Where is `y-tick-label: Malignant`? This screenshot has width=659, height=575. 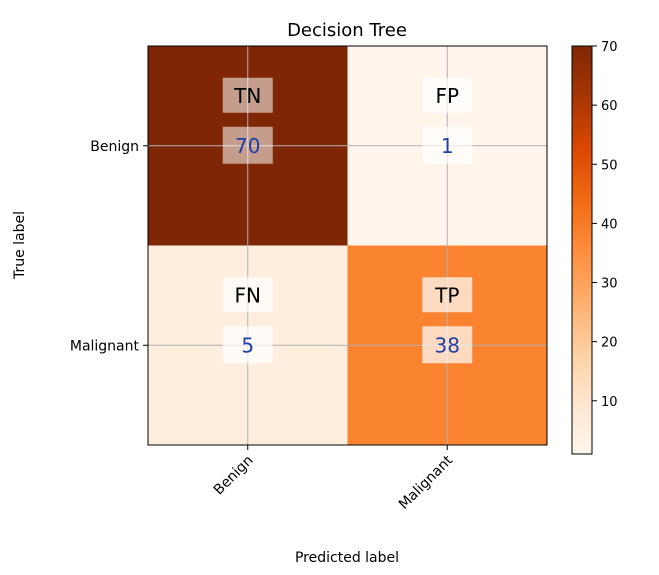 y-tick-label: Malignant is located at coordinates (105, 346).